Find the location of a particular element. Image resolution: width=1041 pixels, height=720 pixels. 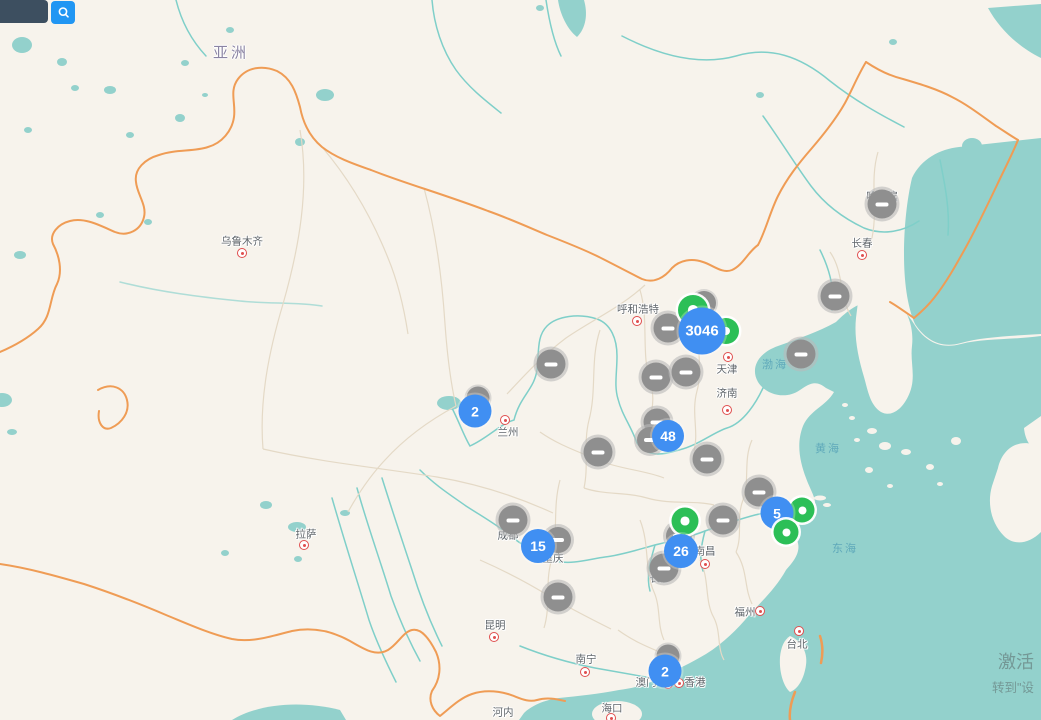

city-label: 福州 is located at coordinates (745, 612).